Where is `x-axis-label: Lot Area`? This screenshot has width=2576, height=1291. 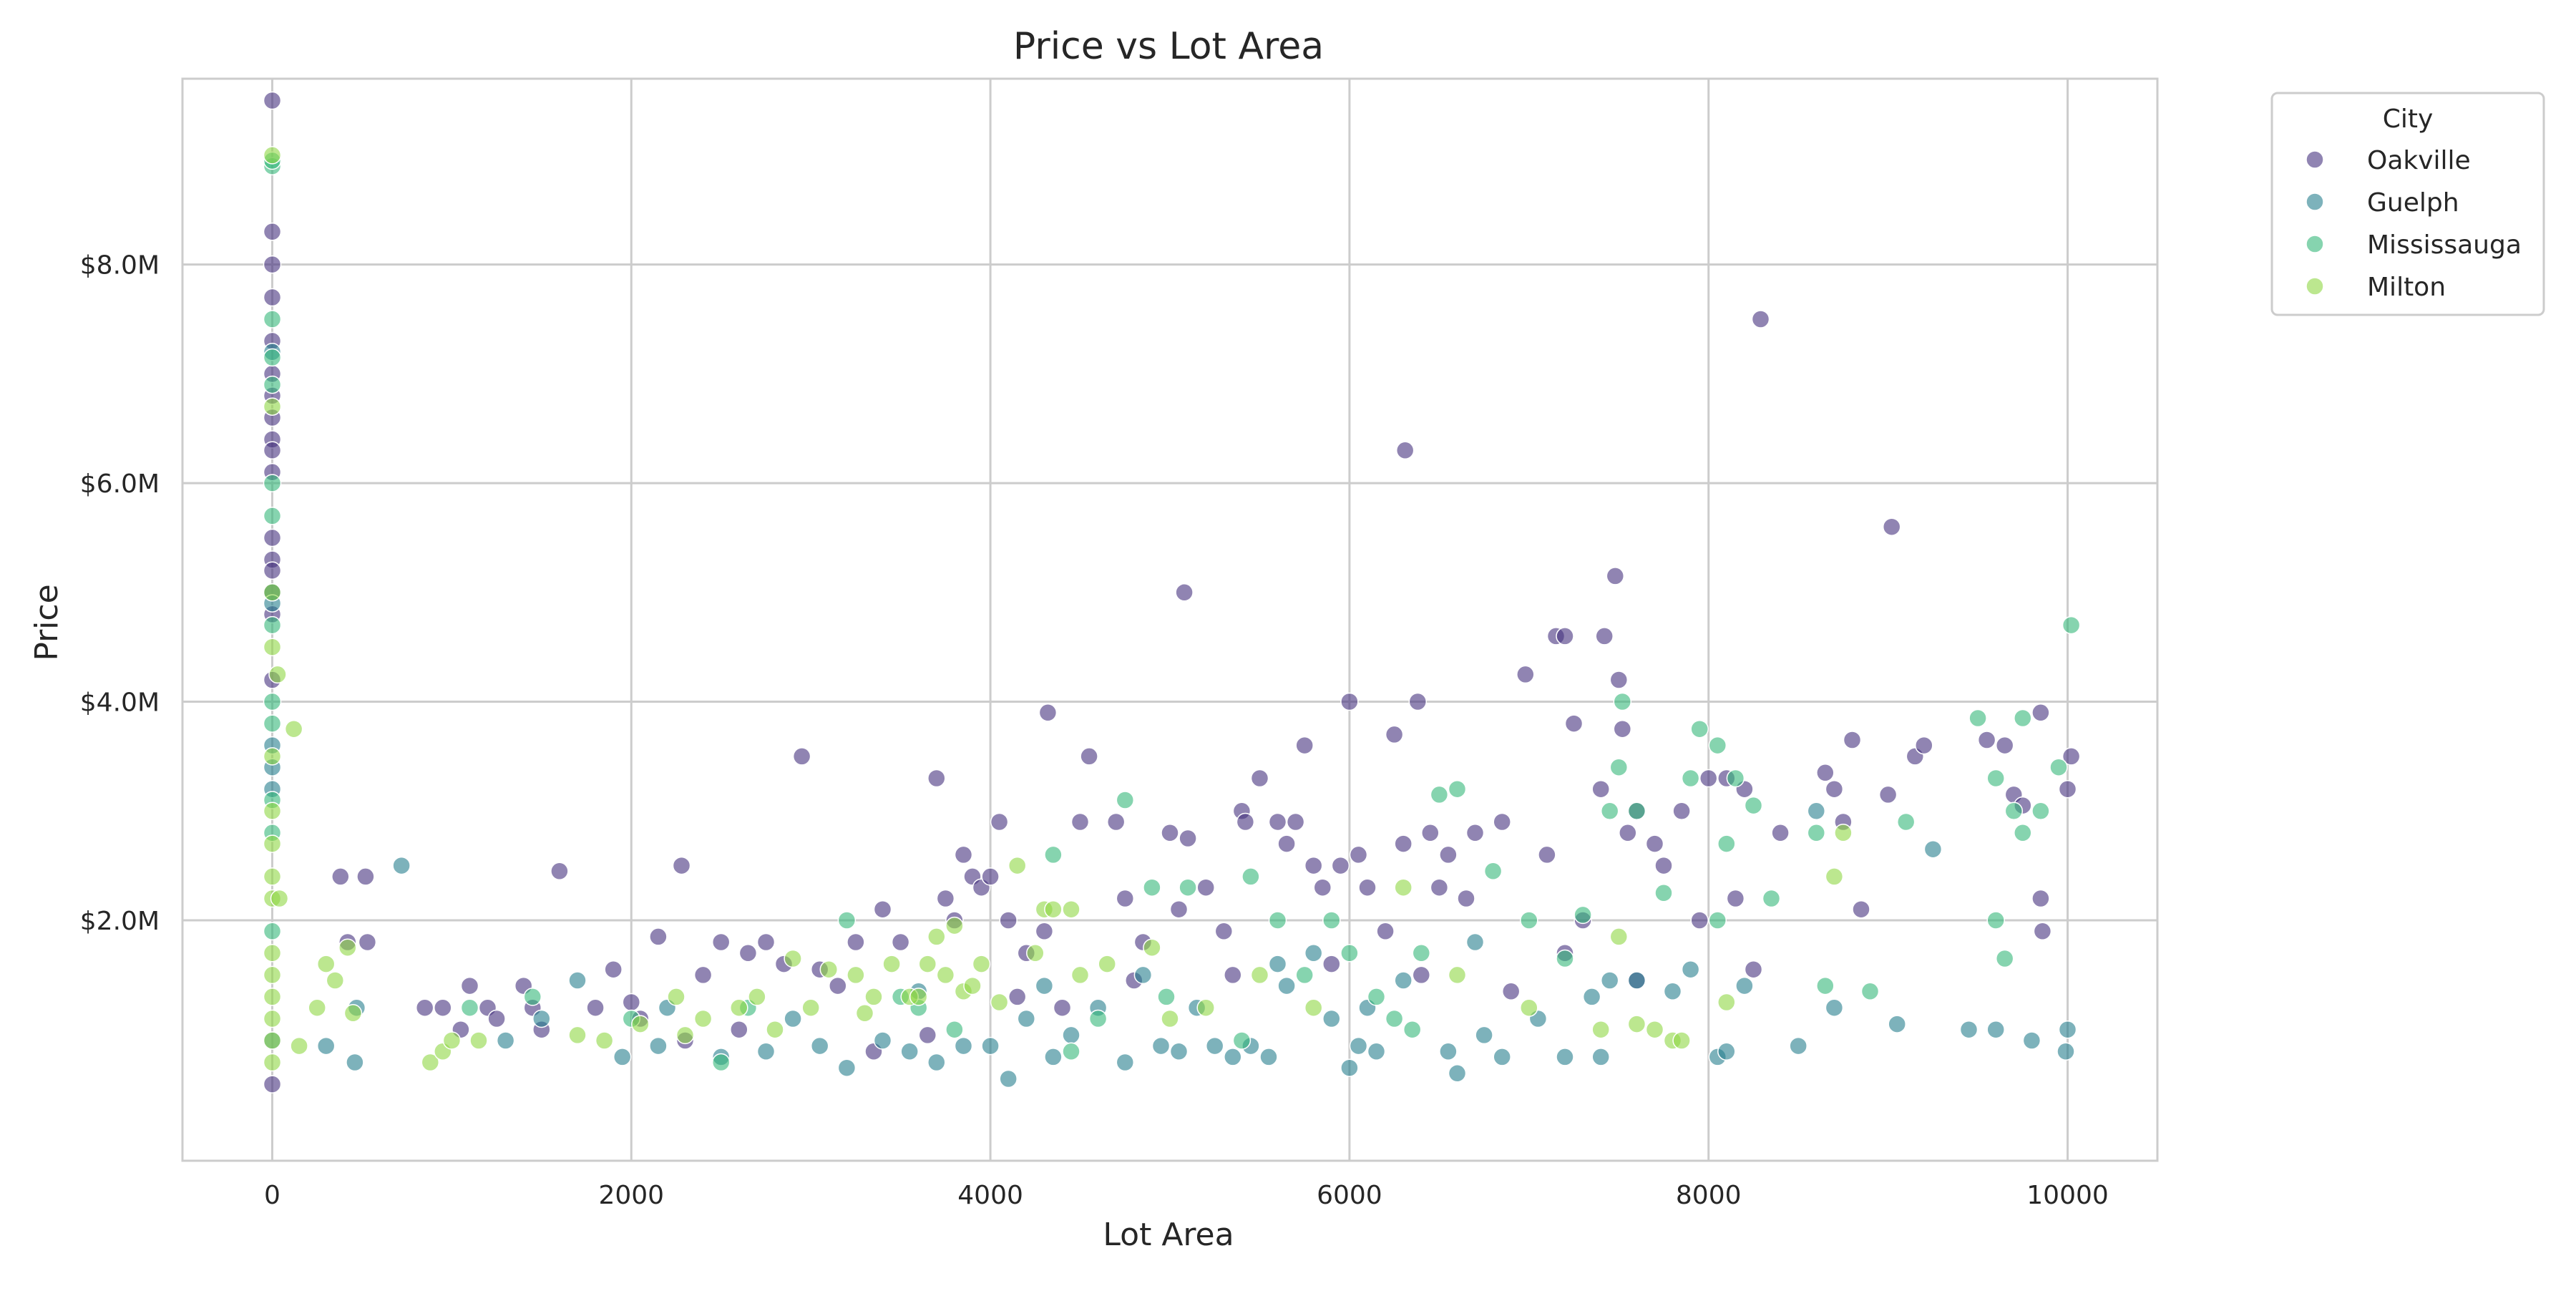
x-axis-label: Lot Area is located at coordinates (1168, 1235).